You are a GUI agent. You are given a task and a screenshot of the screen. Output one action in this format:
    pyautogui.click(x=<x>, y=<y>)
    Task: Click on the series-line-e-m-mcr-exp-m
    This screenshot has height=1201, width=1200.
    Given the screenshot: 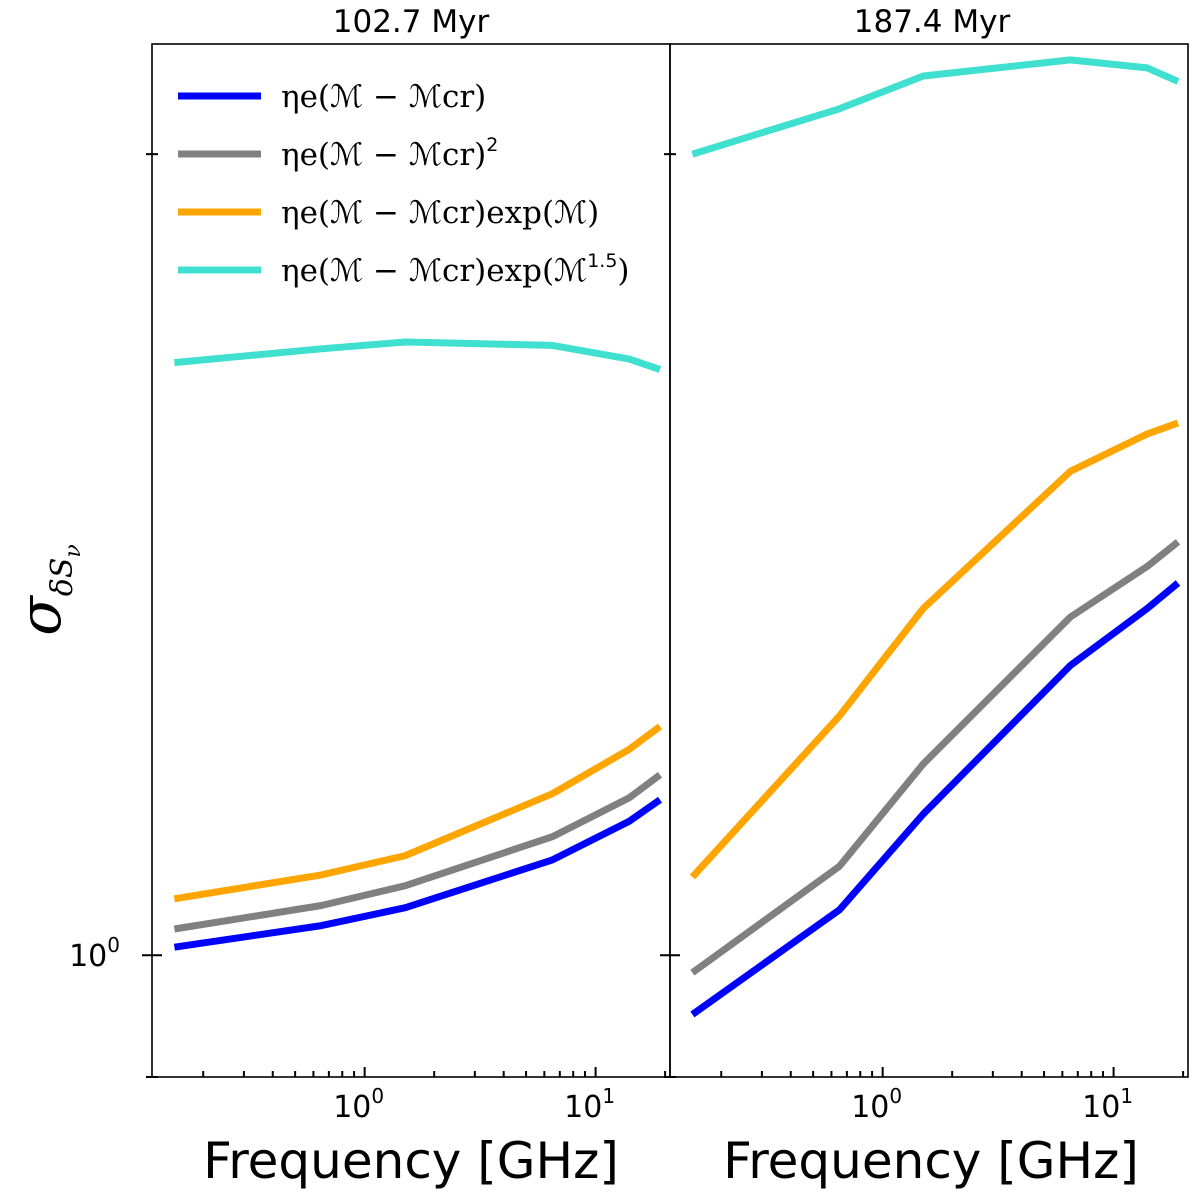 What is the action you would take?
    pyautogui.click(x=418, y=813)
    